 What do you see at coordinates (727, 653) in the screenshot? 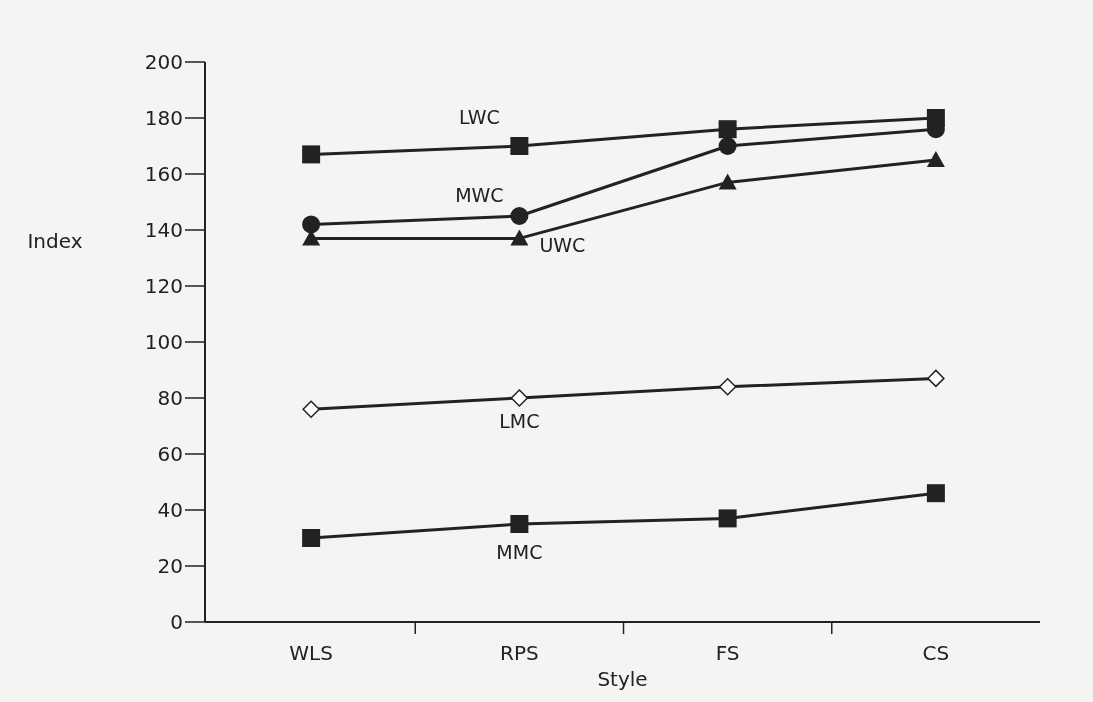
I see `x-tick-label: FS` at bounding box center [727, 653].